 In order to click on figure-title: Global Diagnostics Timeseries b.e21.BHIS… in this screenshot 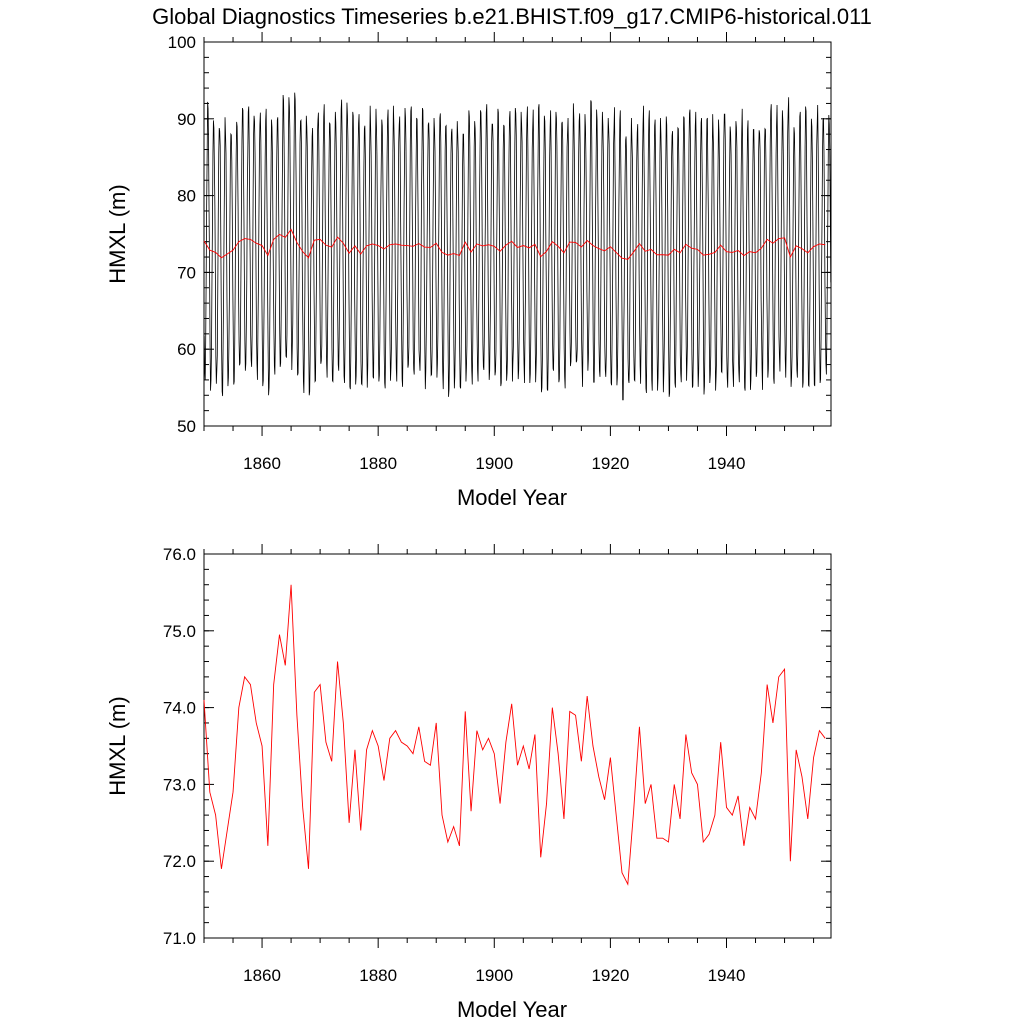, I will do `click(512, 16)`.